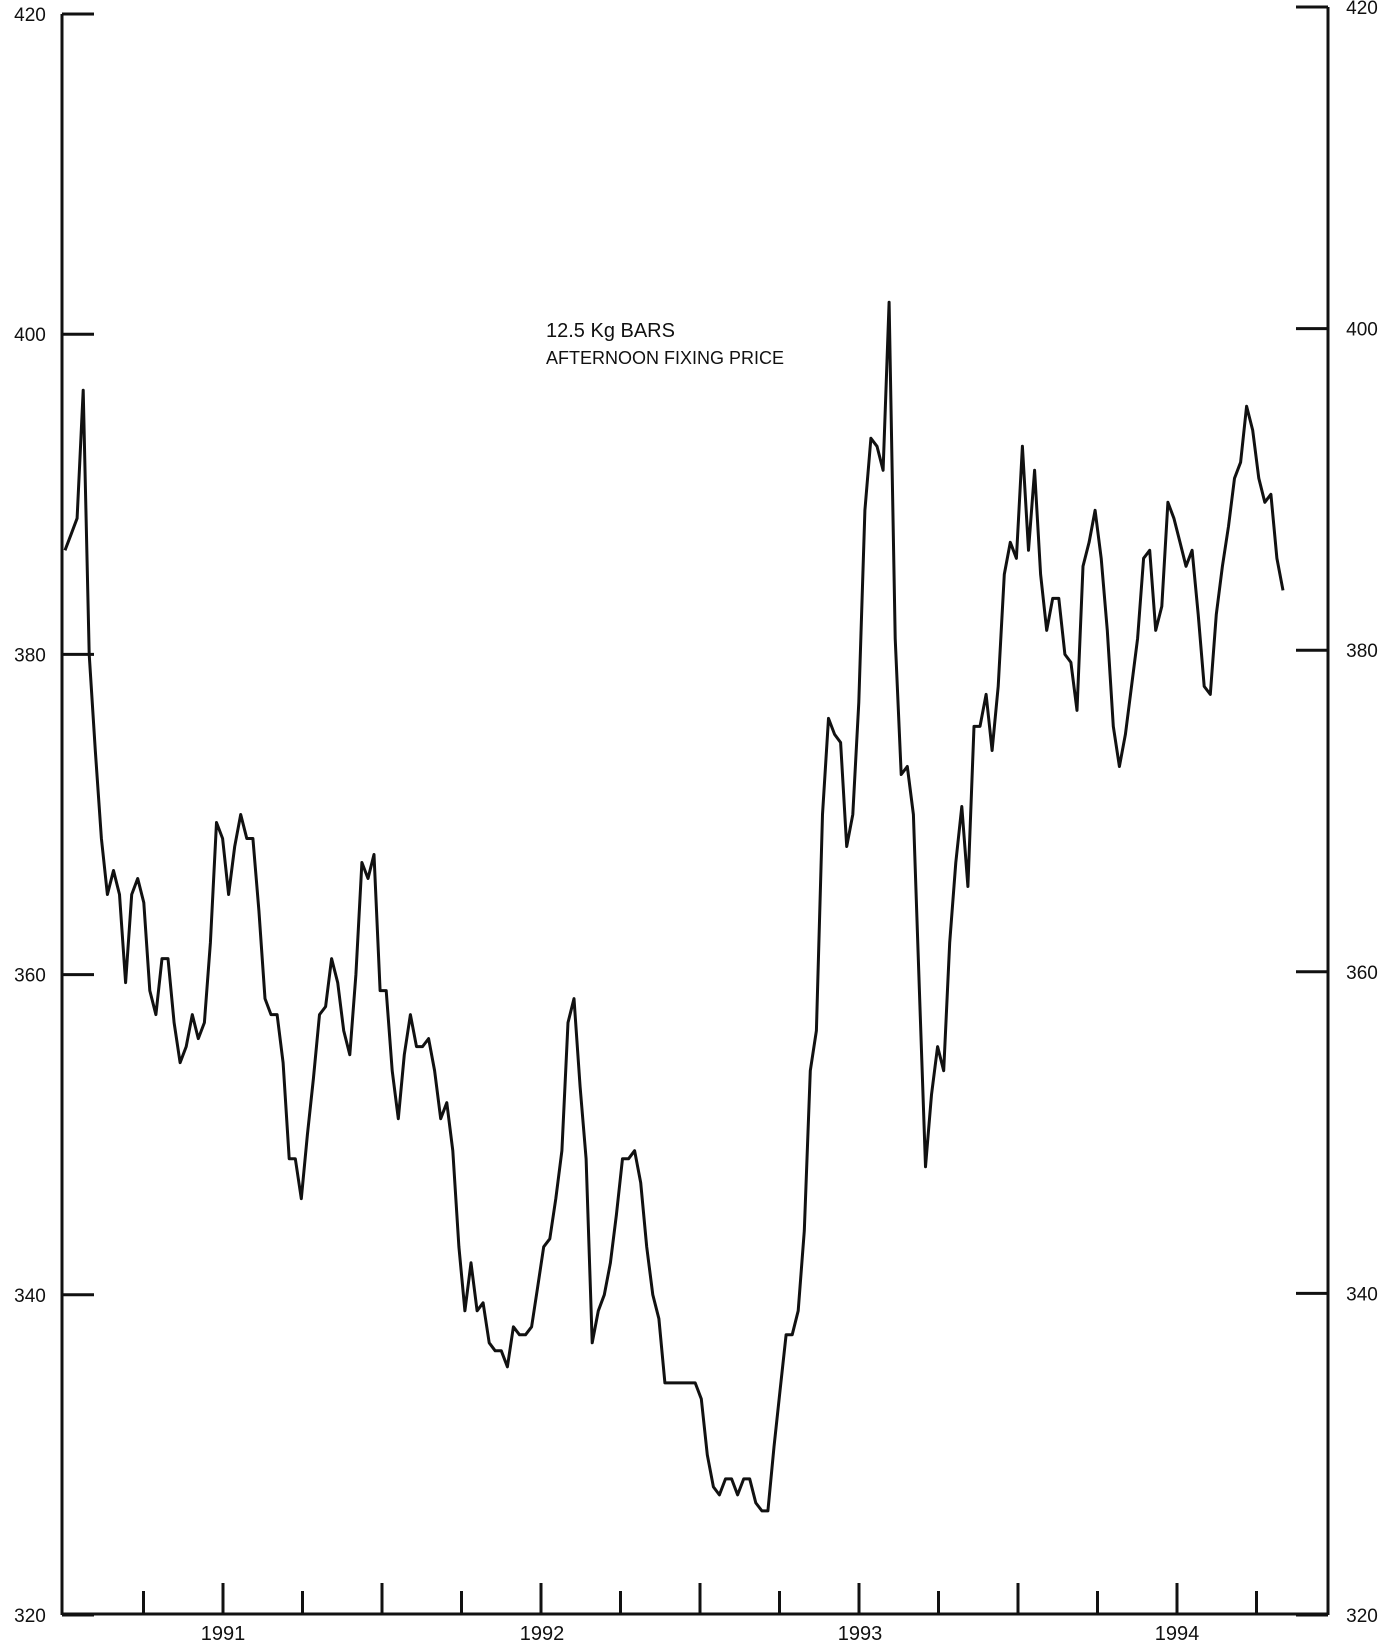 The height and width of the screenshot is (1646, 1393). Describe the element at coordinates (1362, 651) in the screenshot. I see `right-y-tick-label: 380` at that location.